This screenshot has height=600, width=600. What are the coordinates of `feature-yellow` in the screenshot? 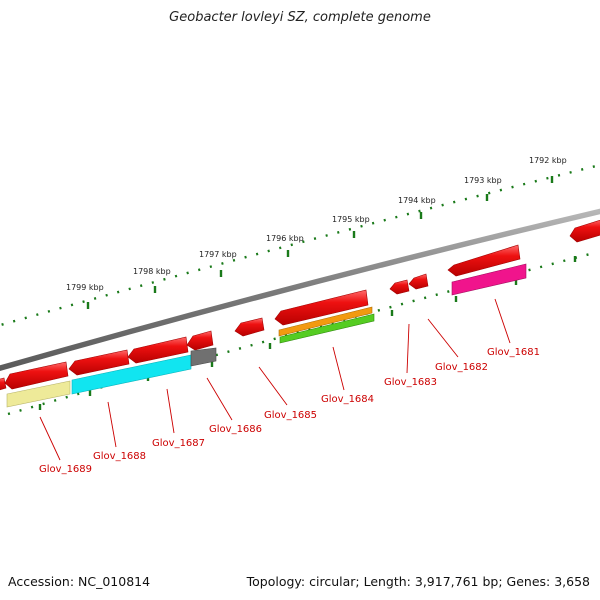 It's located at (38, 394).